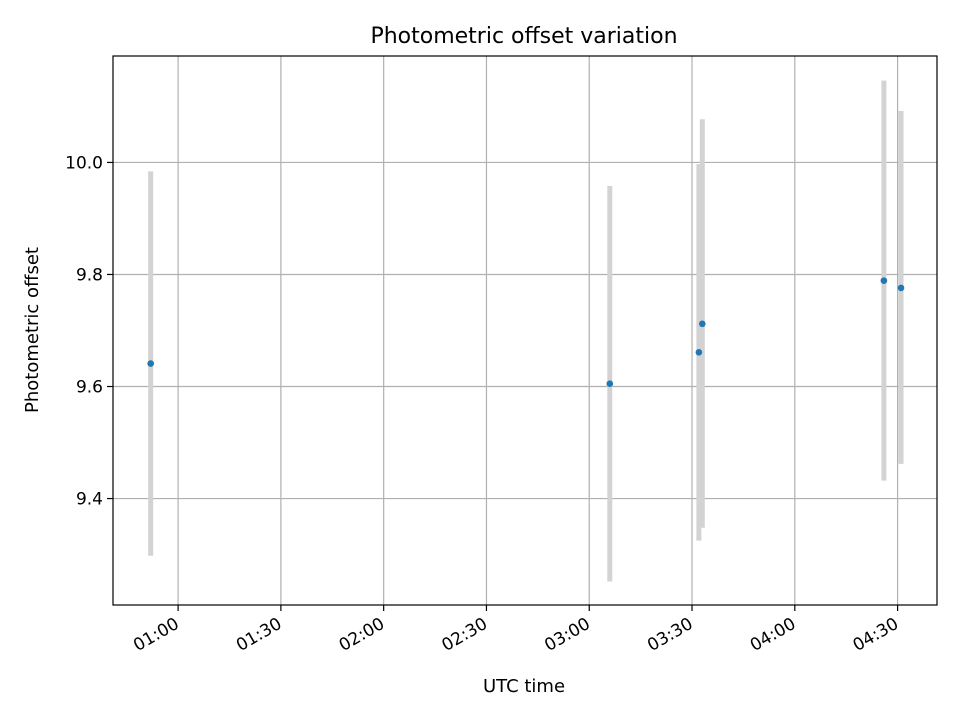  What do you see at coordinates (876, 635) in the screenshot?
I see `x-tick-label: 04:30` at bounding box center [876, 635].